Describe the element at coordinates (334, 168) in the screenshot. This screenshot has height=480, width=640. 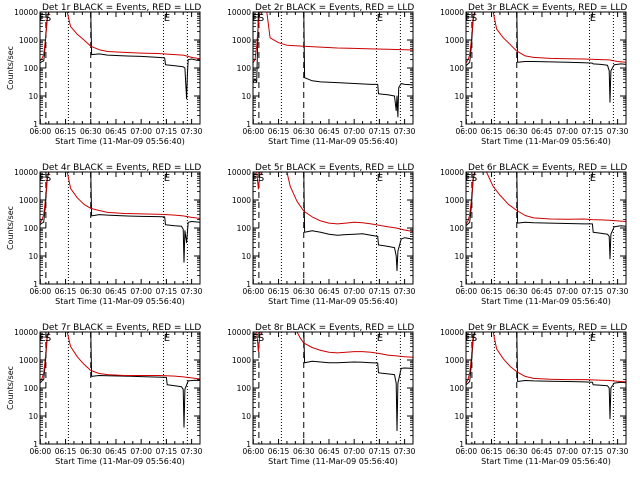
I see `chart-title: Det 5r BLACK = Events, RED = LLD` at that location.